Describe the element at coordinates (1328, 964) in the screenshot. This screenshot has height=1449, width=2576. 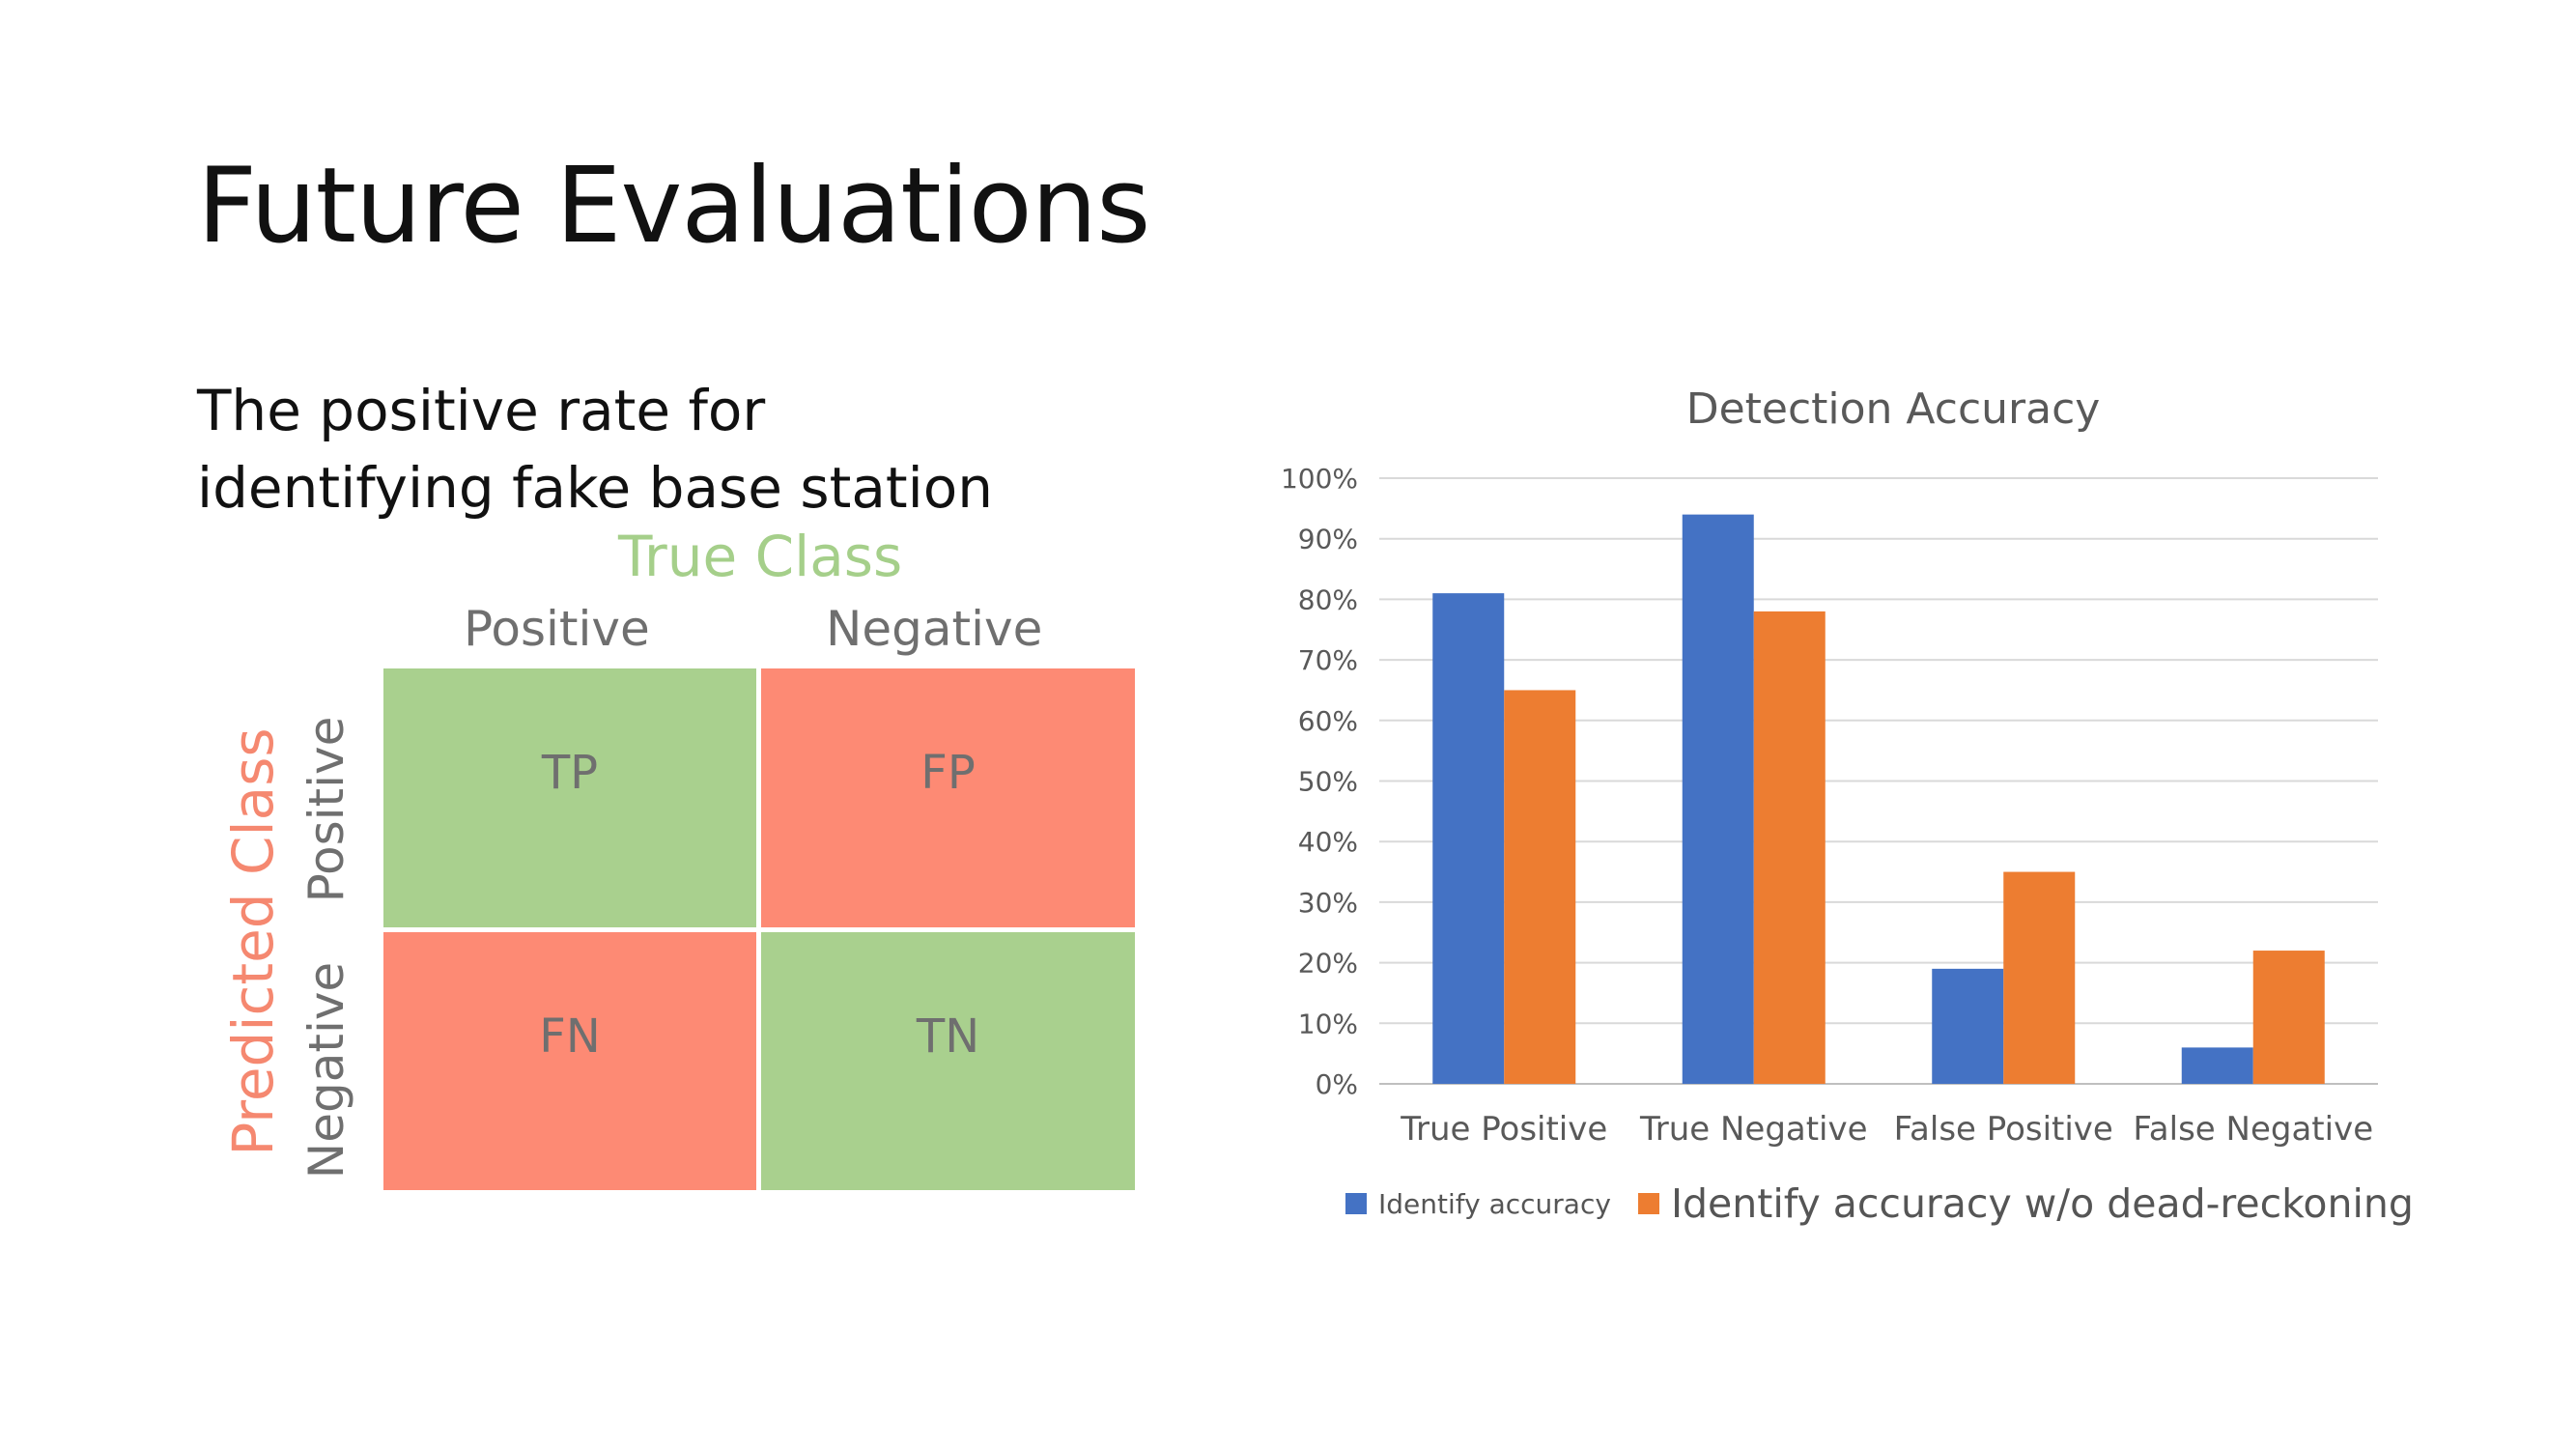
I see `y-tick-label: 20%` at that location.